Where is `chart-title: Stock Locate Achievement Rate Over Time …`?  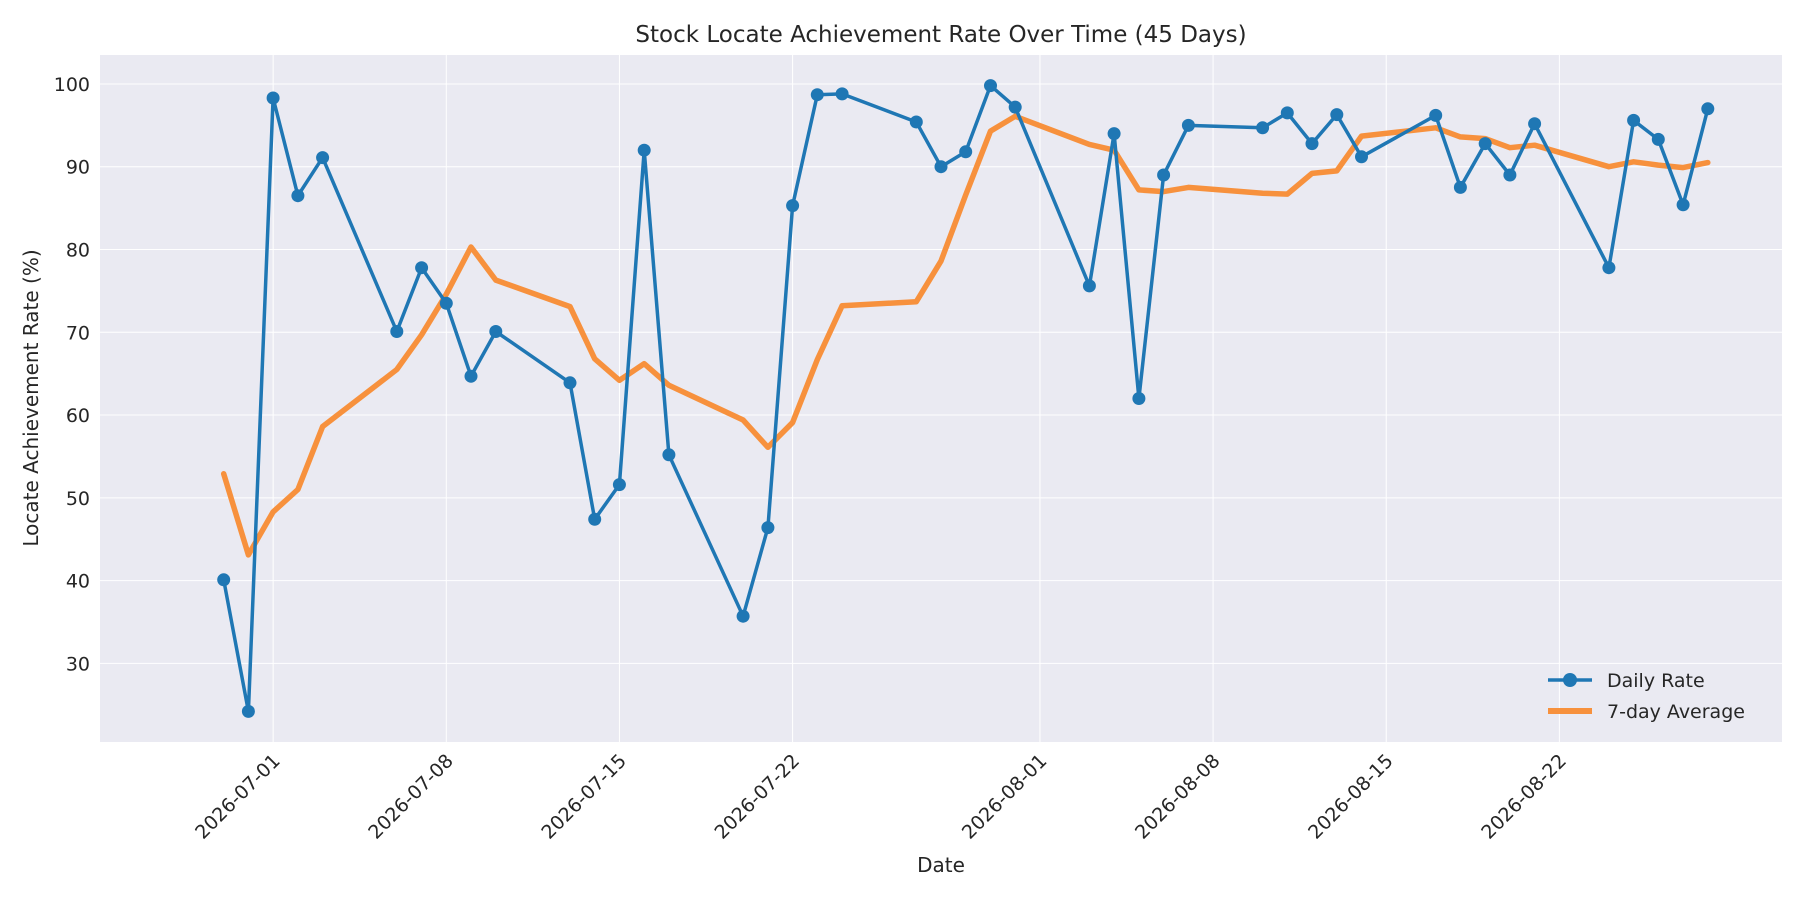
chart-title: Stock Locate Achievement Rate Over Time … is located at coordinates (940, 35).